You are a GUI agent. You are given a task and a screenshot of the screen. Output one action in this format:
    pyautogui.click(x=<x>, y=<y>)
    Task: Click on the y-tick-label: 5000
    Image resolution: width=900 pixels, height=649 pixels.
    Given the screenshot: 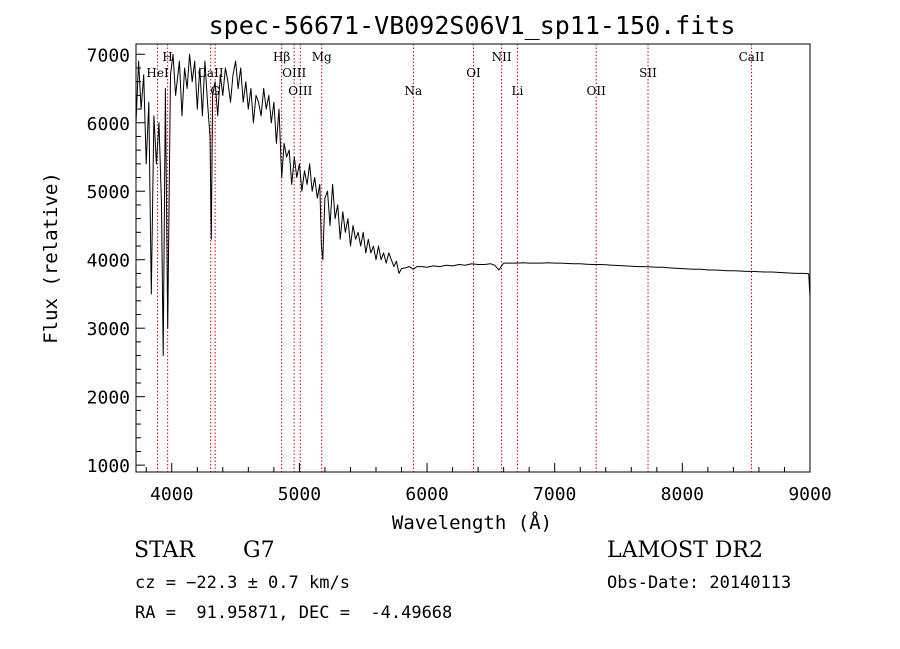 What is the action you would take?
    pyautogui.click(x=108, y=192)
    